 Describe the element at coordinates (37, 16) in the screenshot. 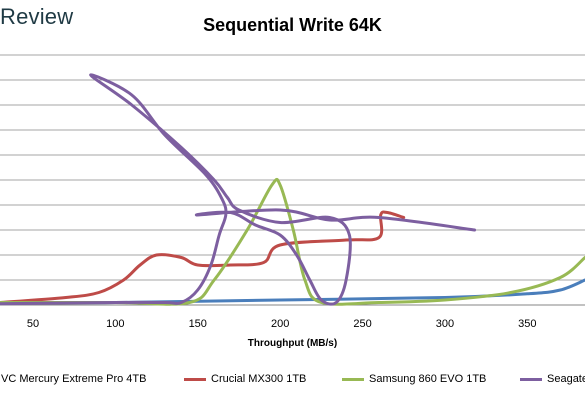

I see `brand-logo-text: Review` at that location.